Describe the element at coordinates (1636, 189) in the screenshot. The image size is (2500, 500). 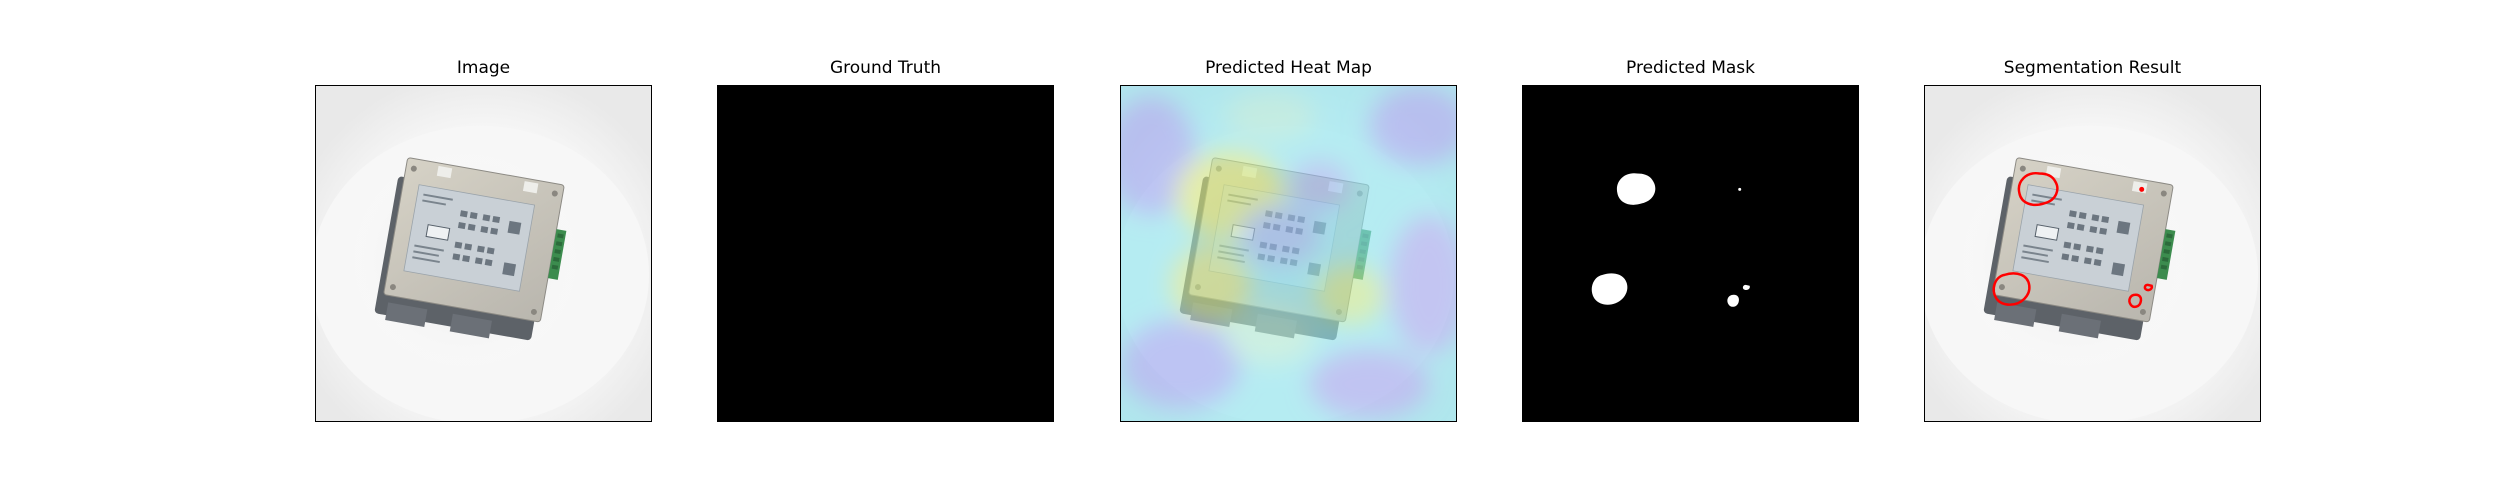
I see `mask-blob-upper-left` at that location.